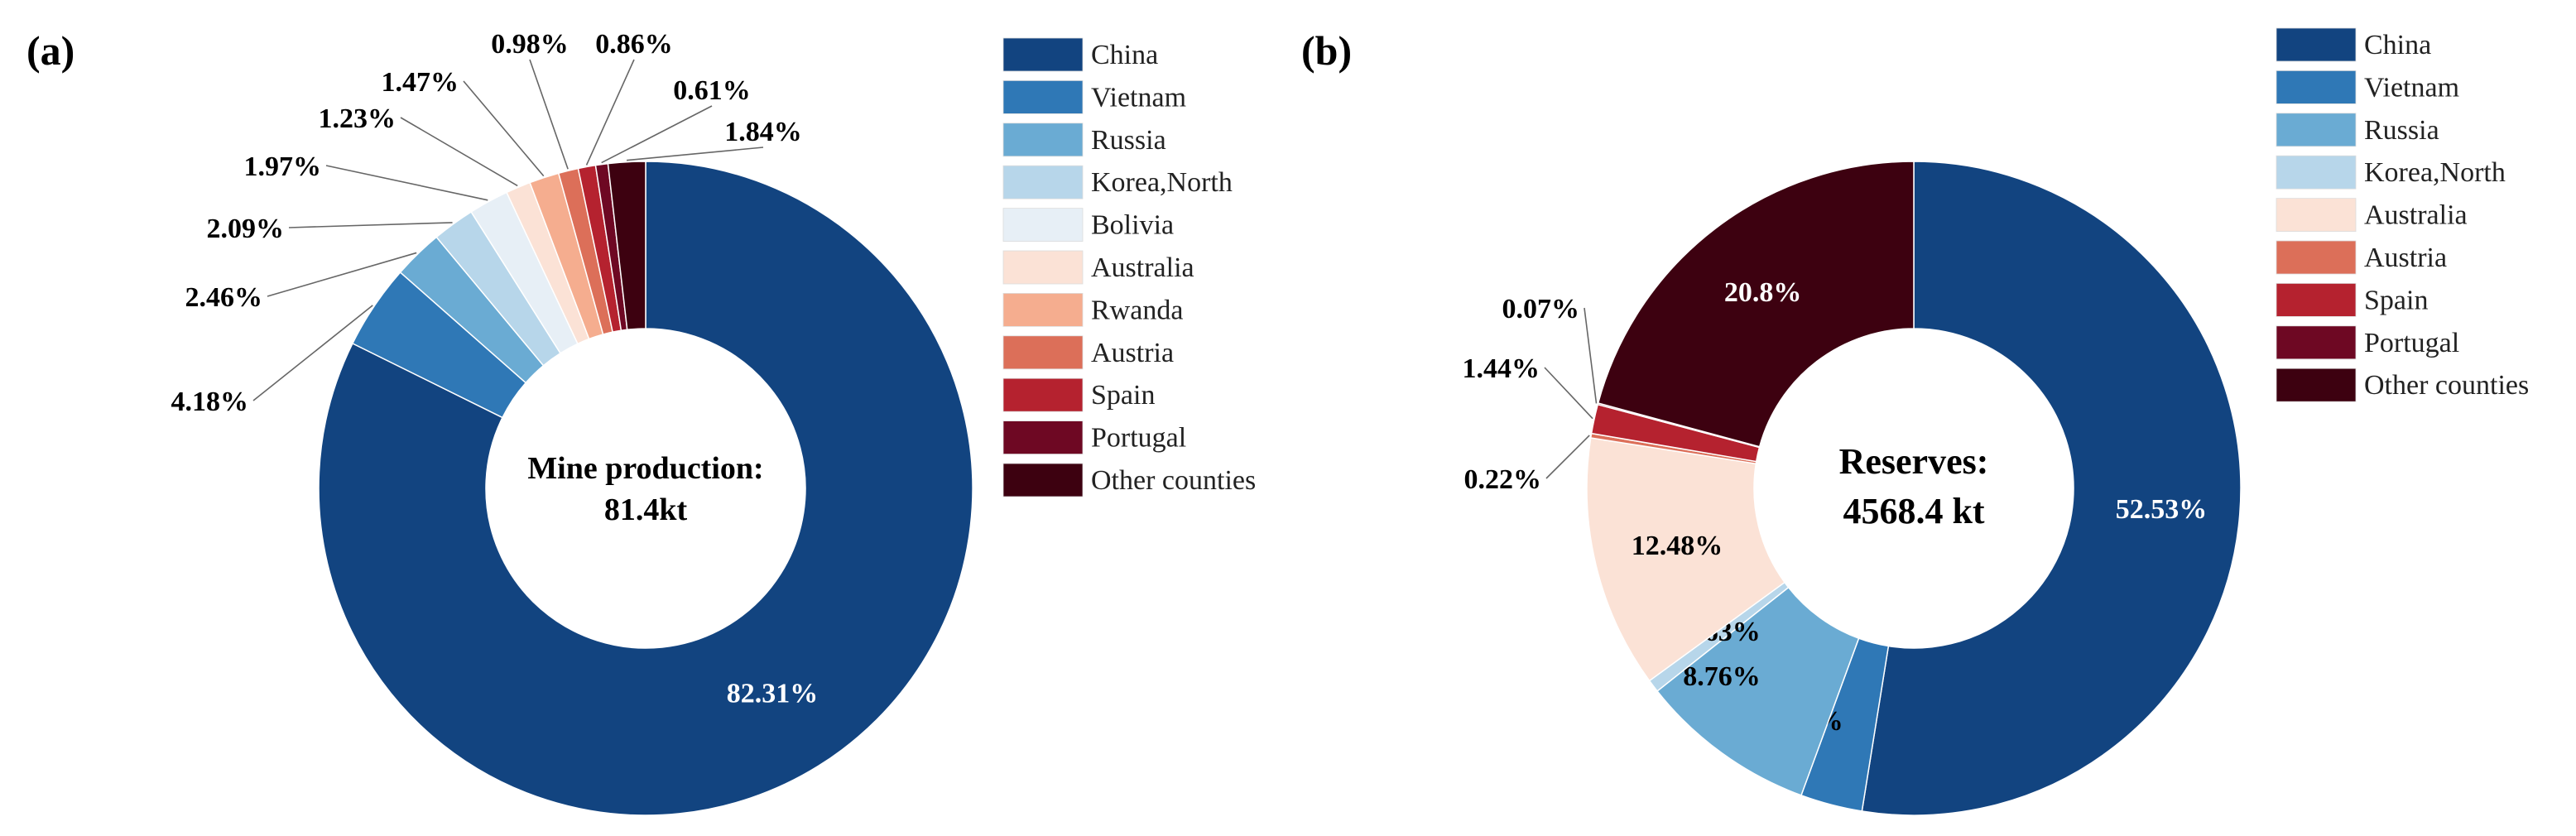  What do you see at coordinates (1043, 394) in the screenshot?
I see `chart-a-legend-swatch-spain` at bounding box center [1043, 394].